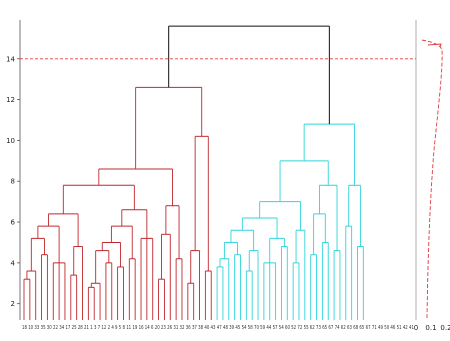  Describe the element at coordinates (10, 59) in the screenshot. I see `y-tick-label: 14` at that location.